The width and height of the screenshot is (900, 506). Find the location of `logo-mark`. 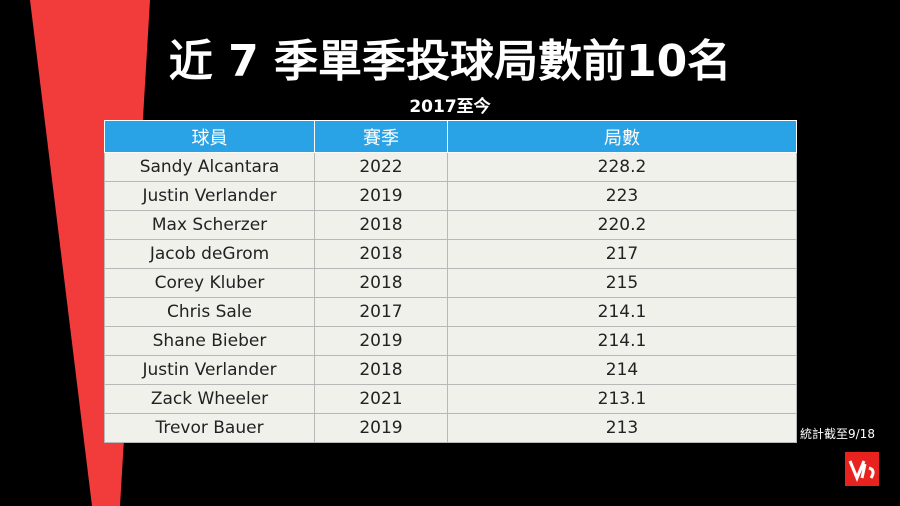

logo-mark is located at coordinates (861, 471).